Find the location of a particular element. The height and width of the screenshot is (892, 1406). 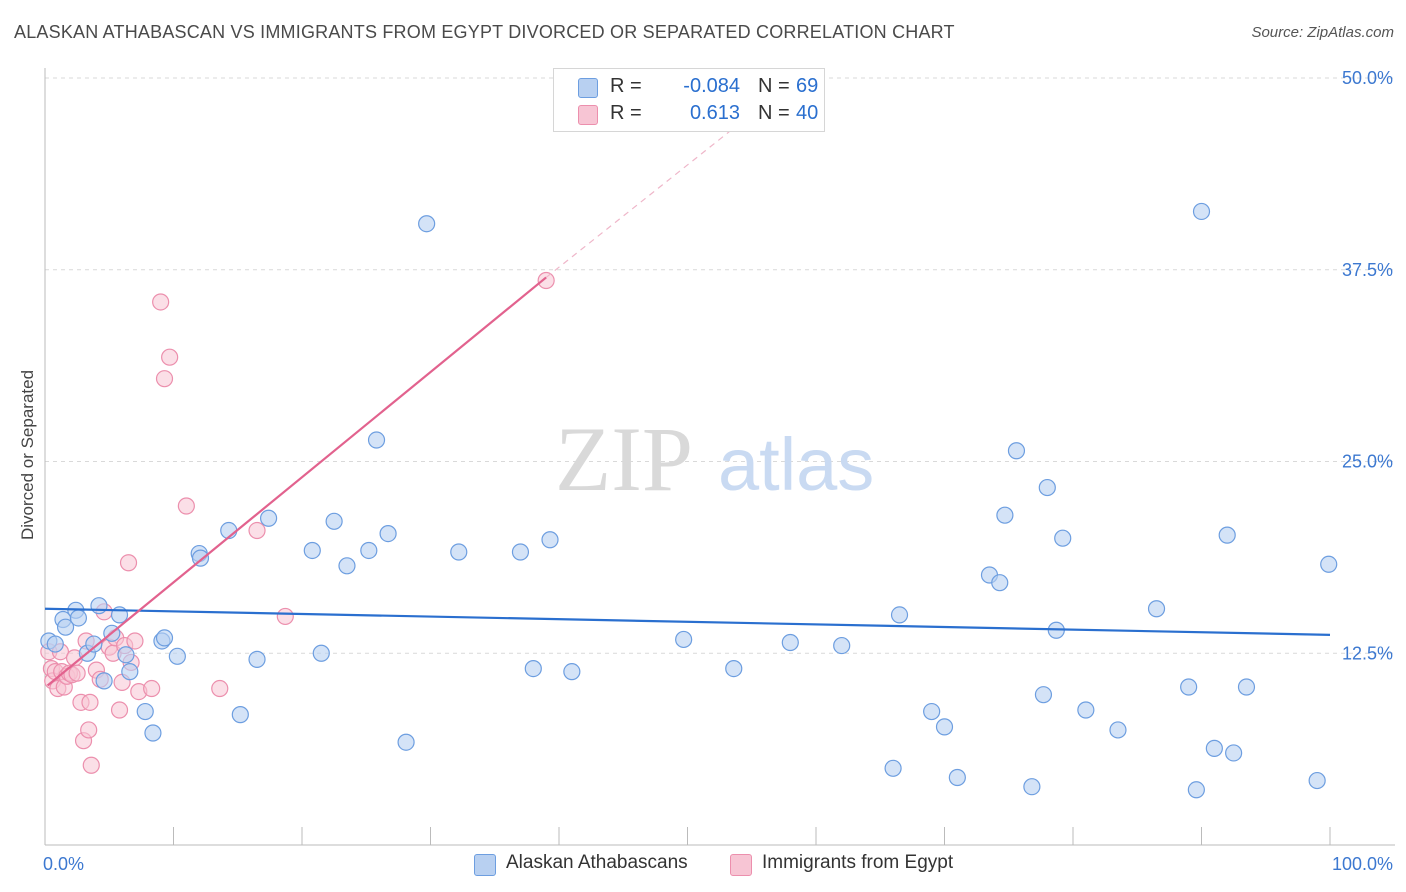

x-tick-label: 0.0% is located at coordinates (63, 864).